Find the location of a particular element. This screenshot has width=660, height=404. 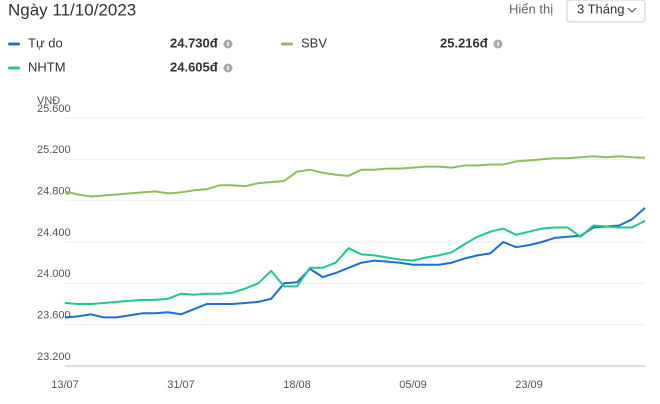

dropdown-value: 3 Tháng is located at coordinates (600, 8).